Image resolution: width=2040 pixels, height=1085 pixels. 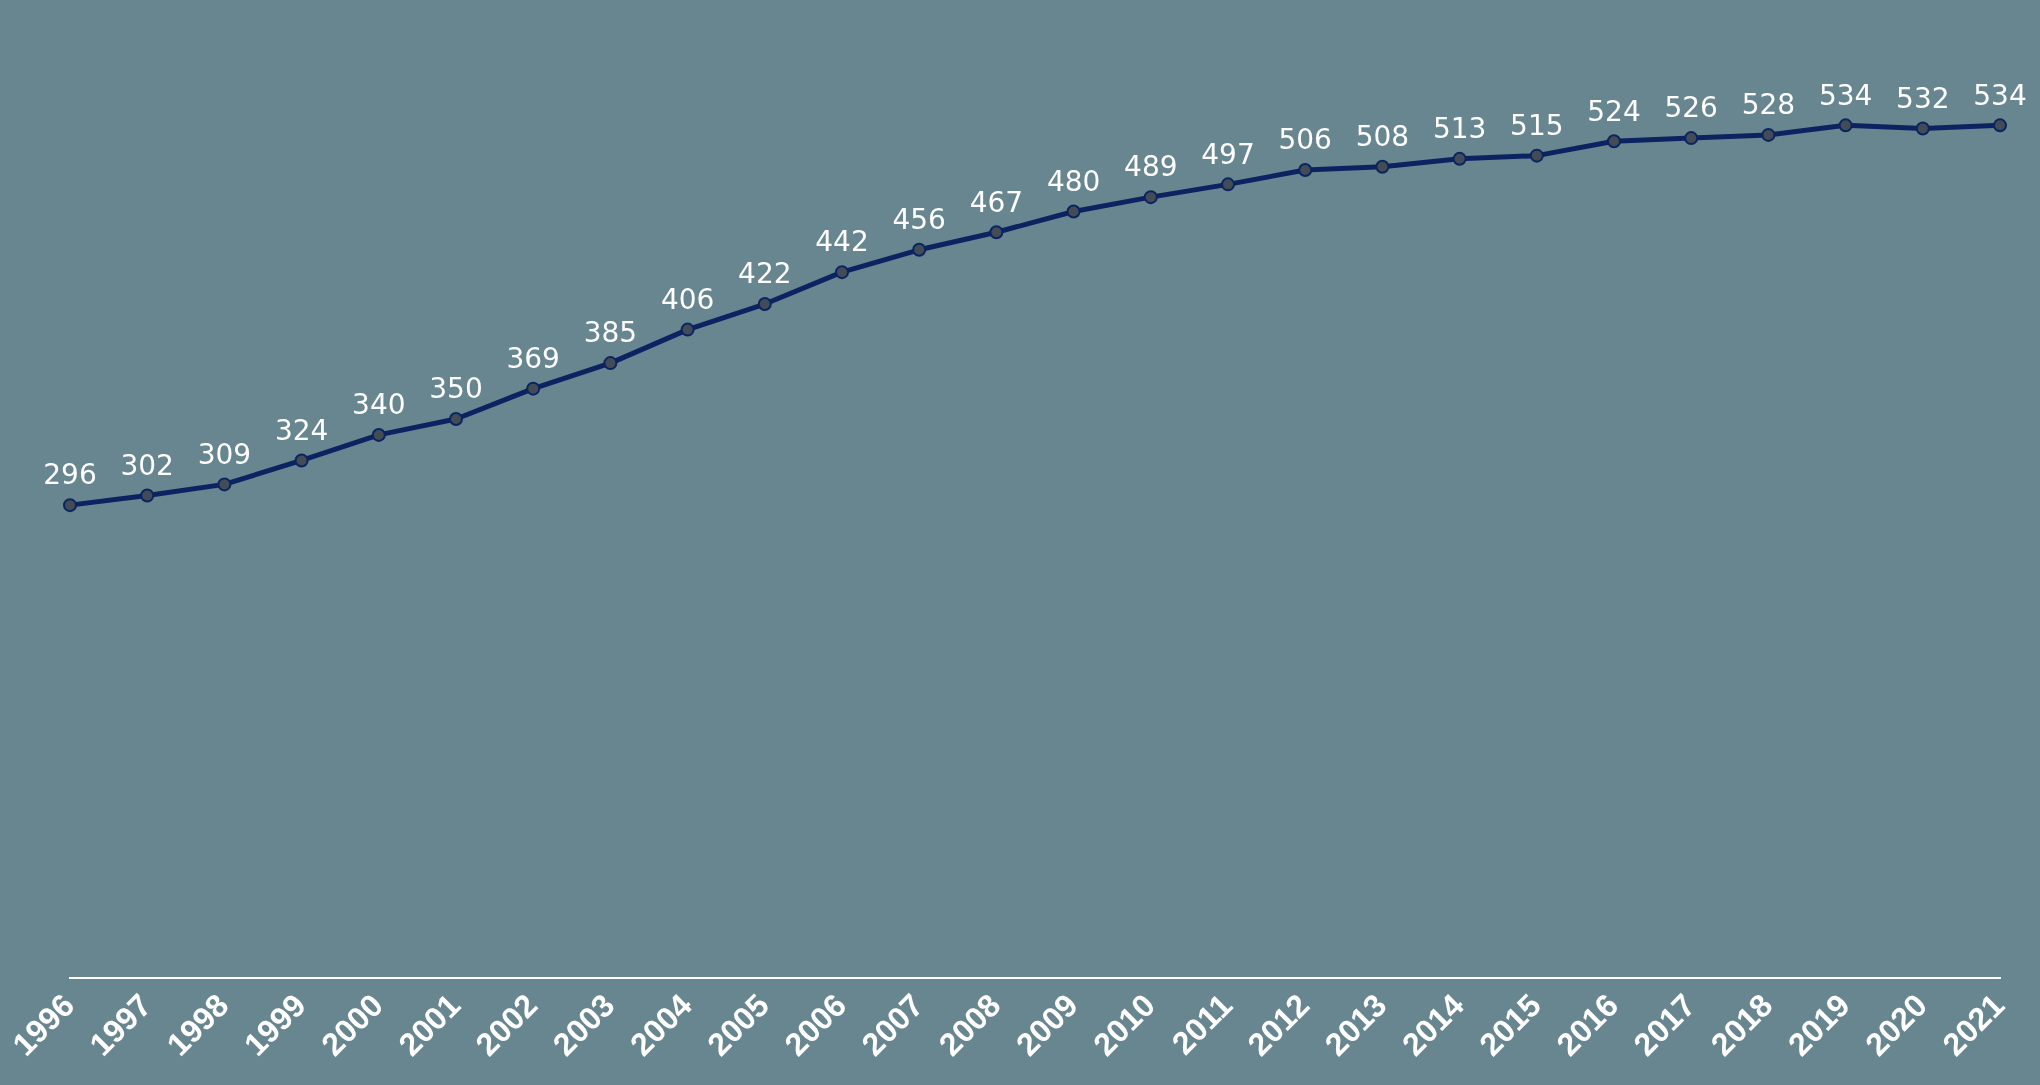 What do you see at coordinates (1459, 129) in the screenshot?
I see `data-label: 513` at bounding box center [1459, 129].